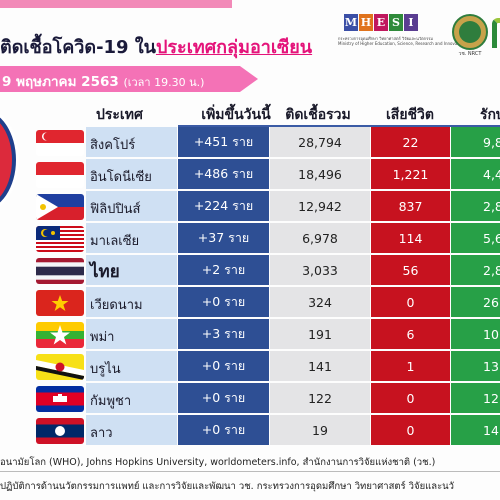  What do you see at coordinates (116, 305) in the screenshot?
I see `country-name: เวียดนาม` at bounding box center [116, 305].